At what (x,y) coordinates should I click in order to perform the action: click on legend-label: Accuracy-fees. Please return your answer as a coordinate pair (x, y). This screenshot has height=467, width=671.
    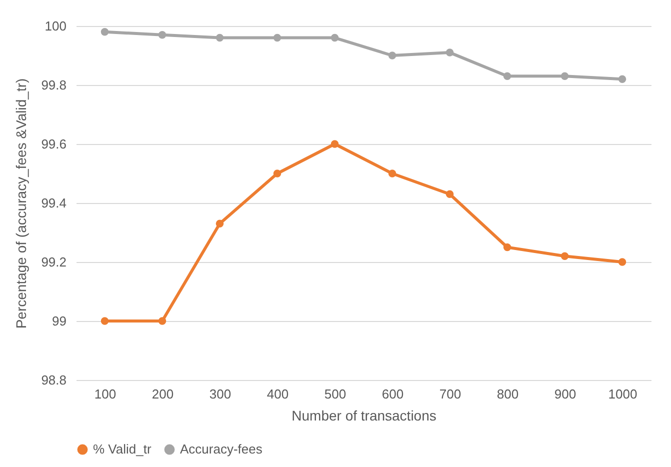
    Looking at the image, I should click on (221, 449).